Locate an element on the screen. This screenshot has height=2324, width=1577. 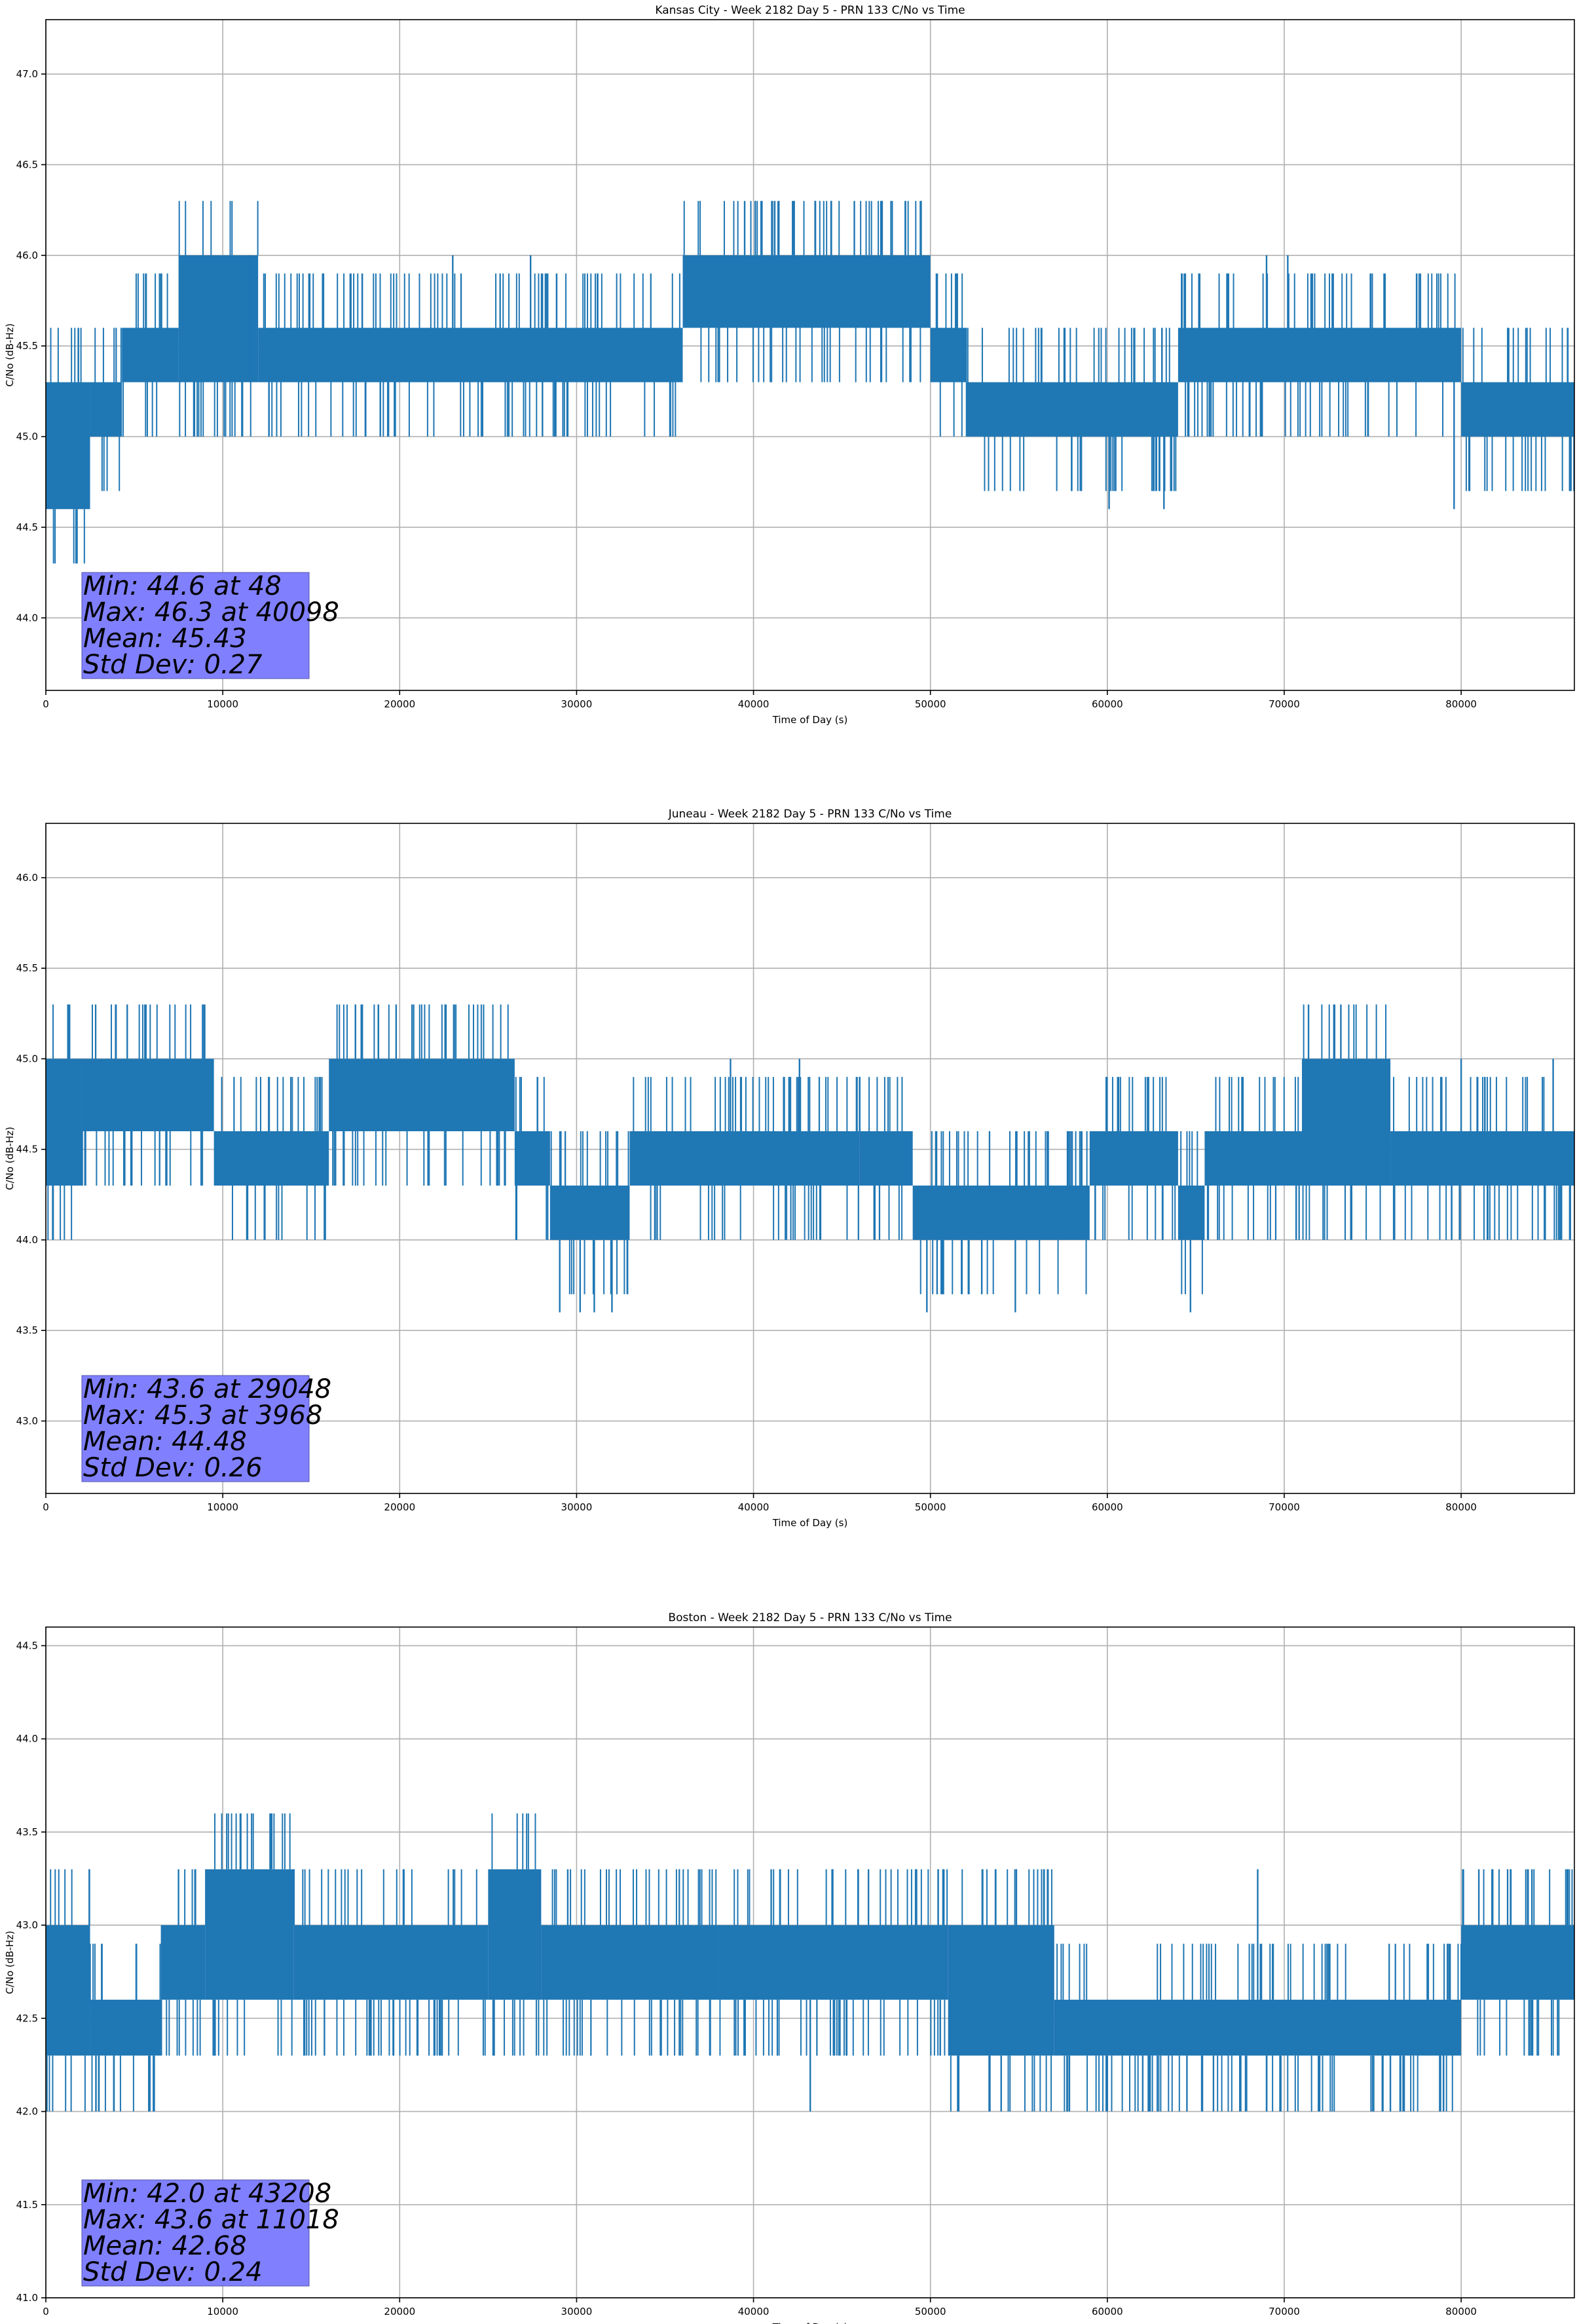
stats-line: Mean: 45.43 is located at coordinates (165, 639).